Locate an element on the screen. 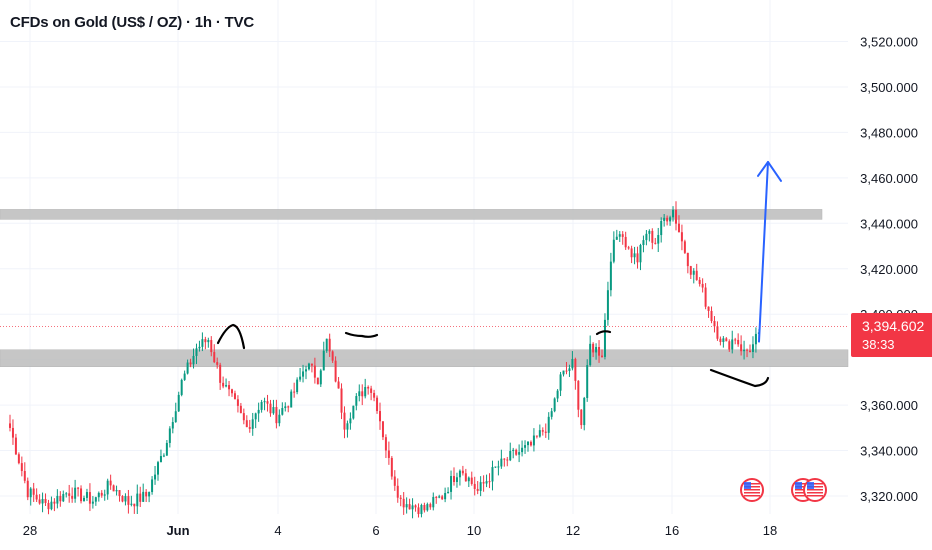 The width and height of the screenshot is (932, 550). y-axis-tick-label: 3,320.000 is located at coordinates (889, 496).